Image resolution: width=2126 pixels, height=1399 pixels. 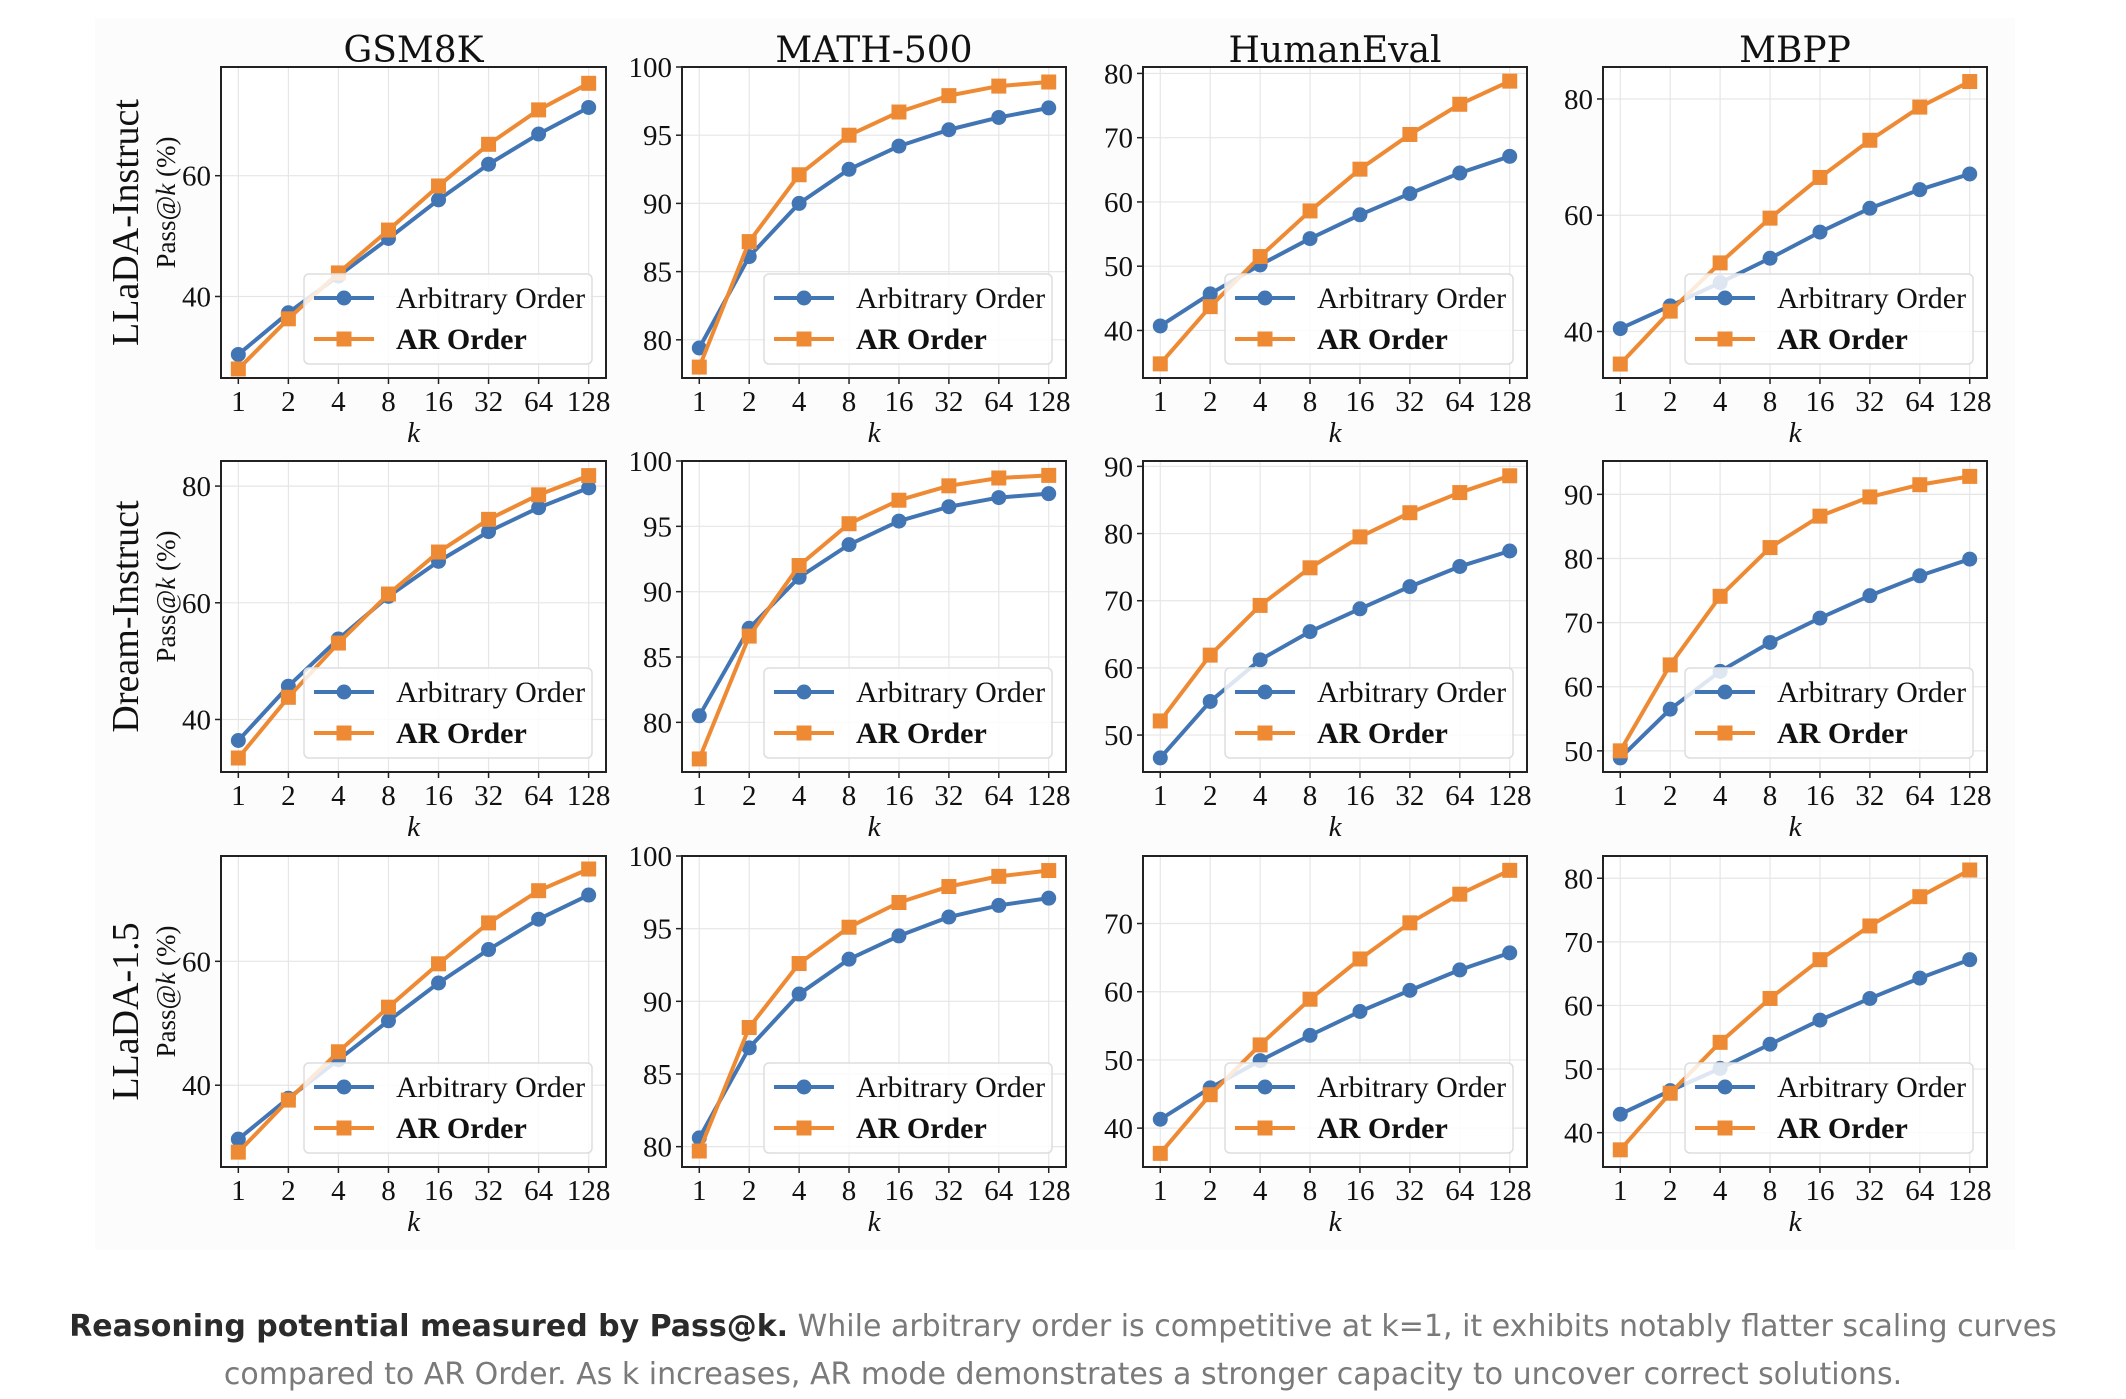 What do you see at coordinates (1795, 50) in the screenshot?
I see `column-title: MBPP` at bounding box center [1795, 50].